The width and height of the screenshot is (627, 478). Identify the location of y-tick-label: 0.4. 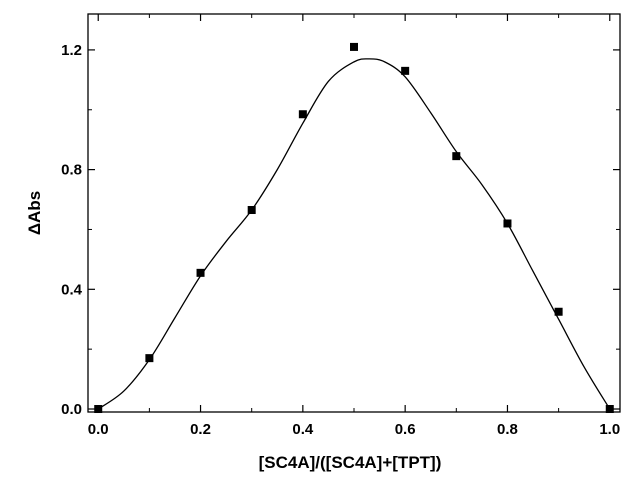
(72, 289).